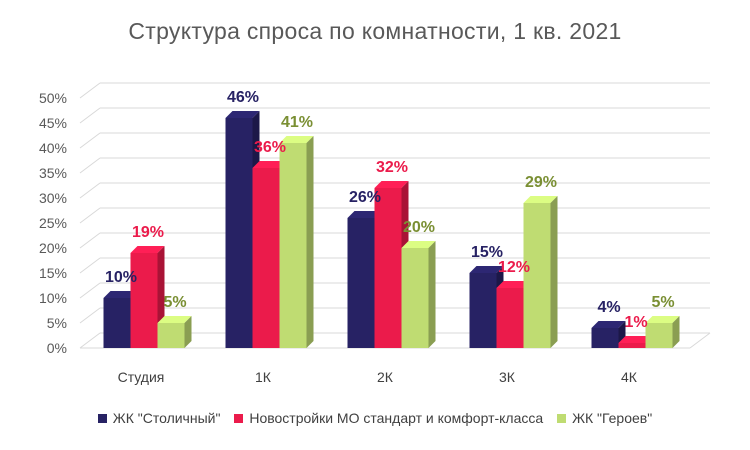 The height and width of the screenshot is (450, 750). I want to click on y-tick-label: 10%, so click(53, 298).